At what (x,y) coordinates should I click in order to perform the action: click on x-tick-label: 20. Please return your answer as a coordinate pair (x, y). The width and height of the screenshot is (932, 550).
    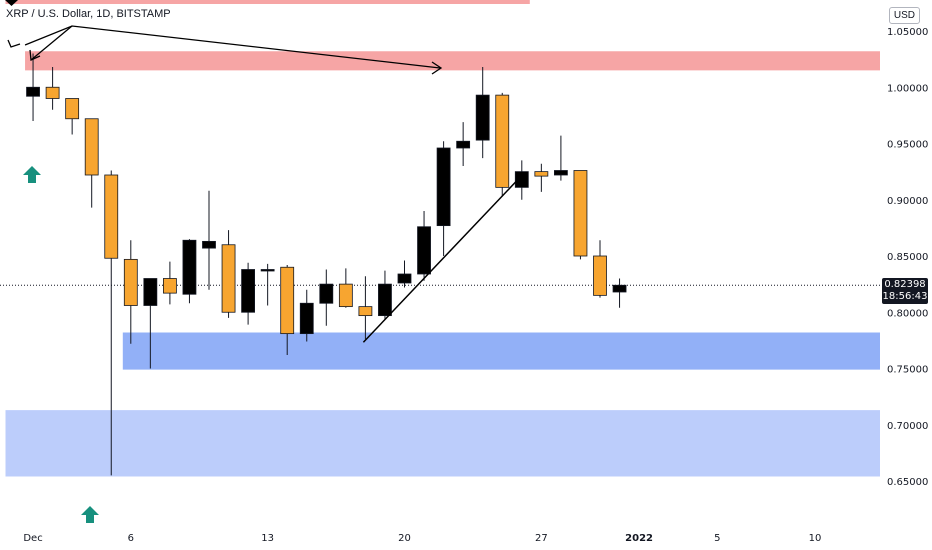
    Looking at the image, I should click on (404, 538).